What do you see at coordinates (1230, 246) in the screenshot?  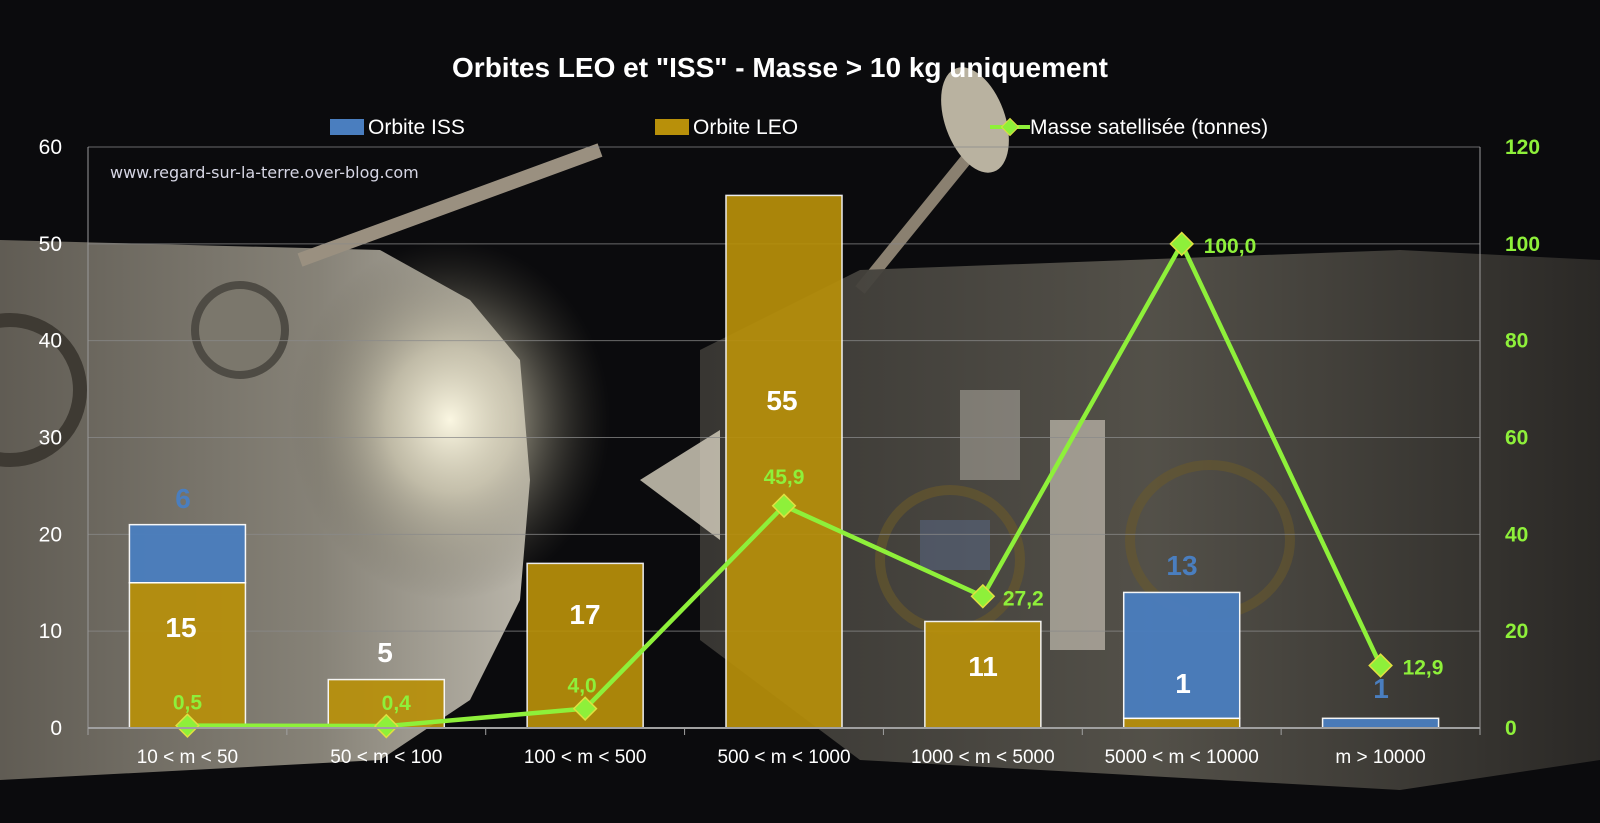 I see `line-label-mass: 100,0` at bounding box center [1230, 246].